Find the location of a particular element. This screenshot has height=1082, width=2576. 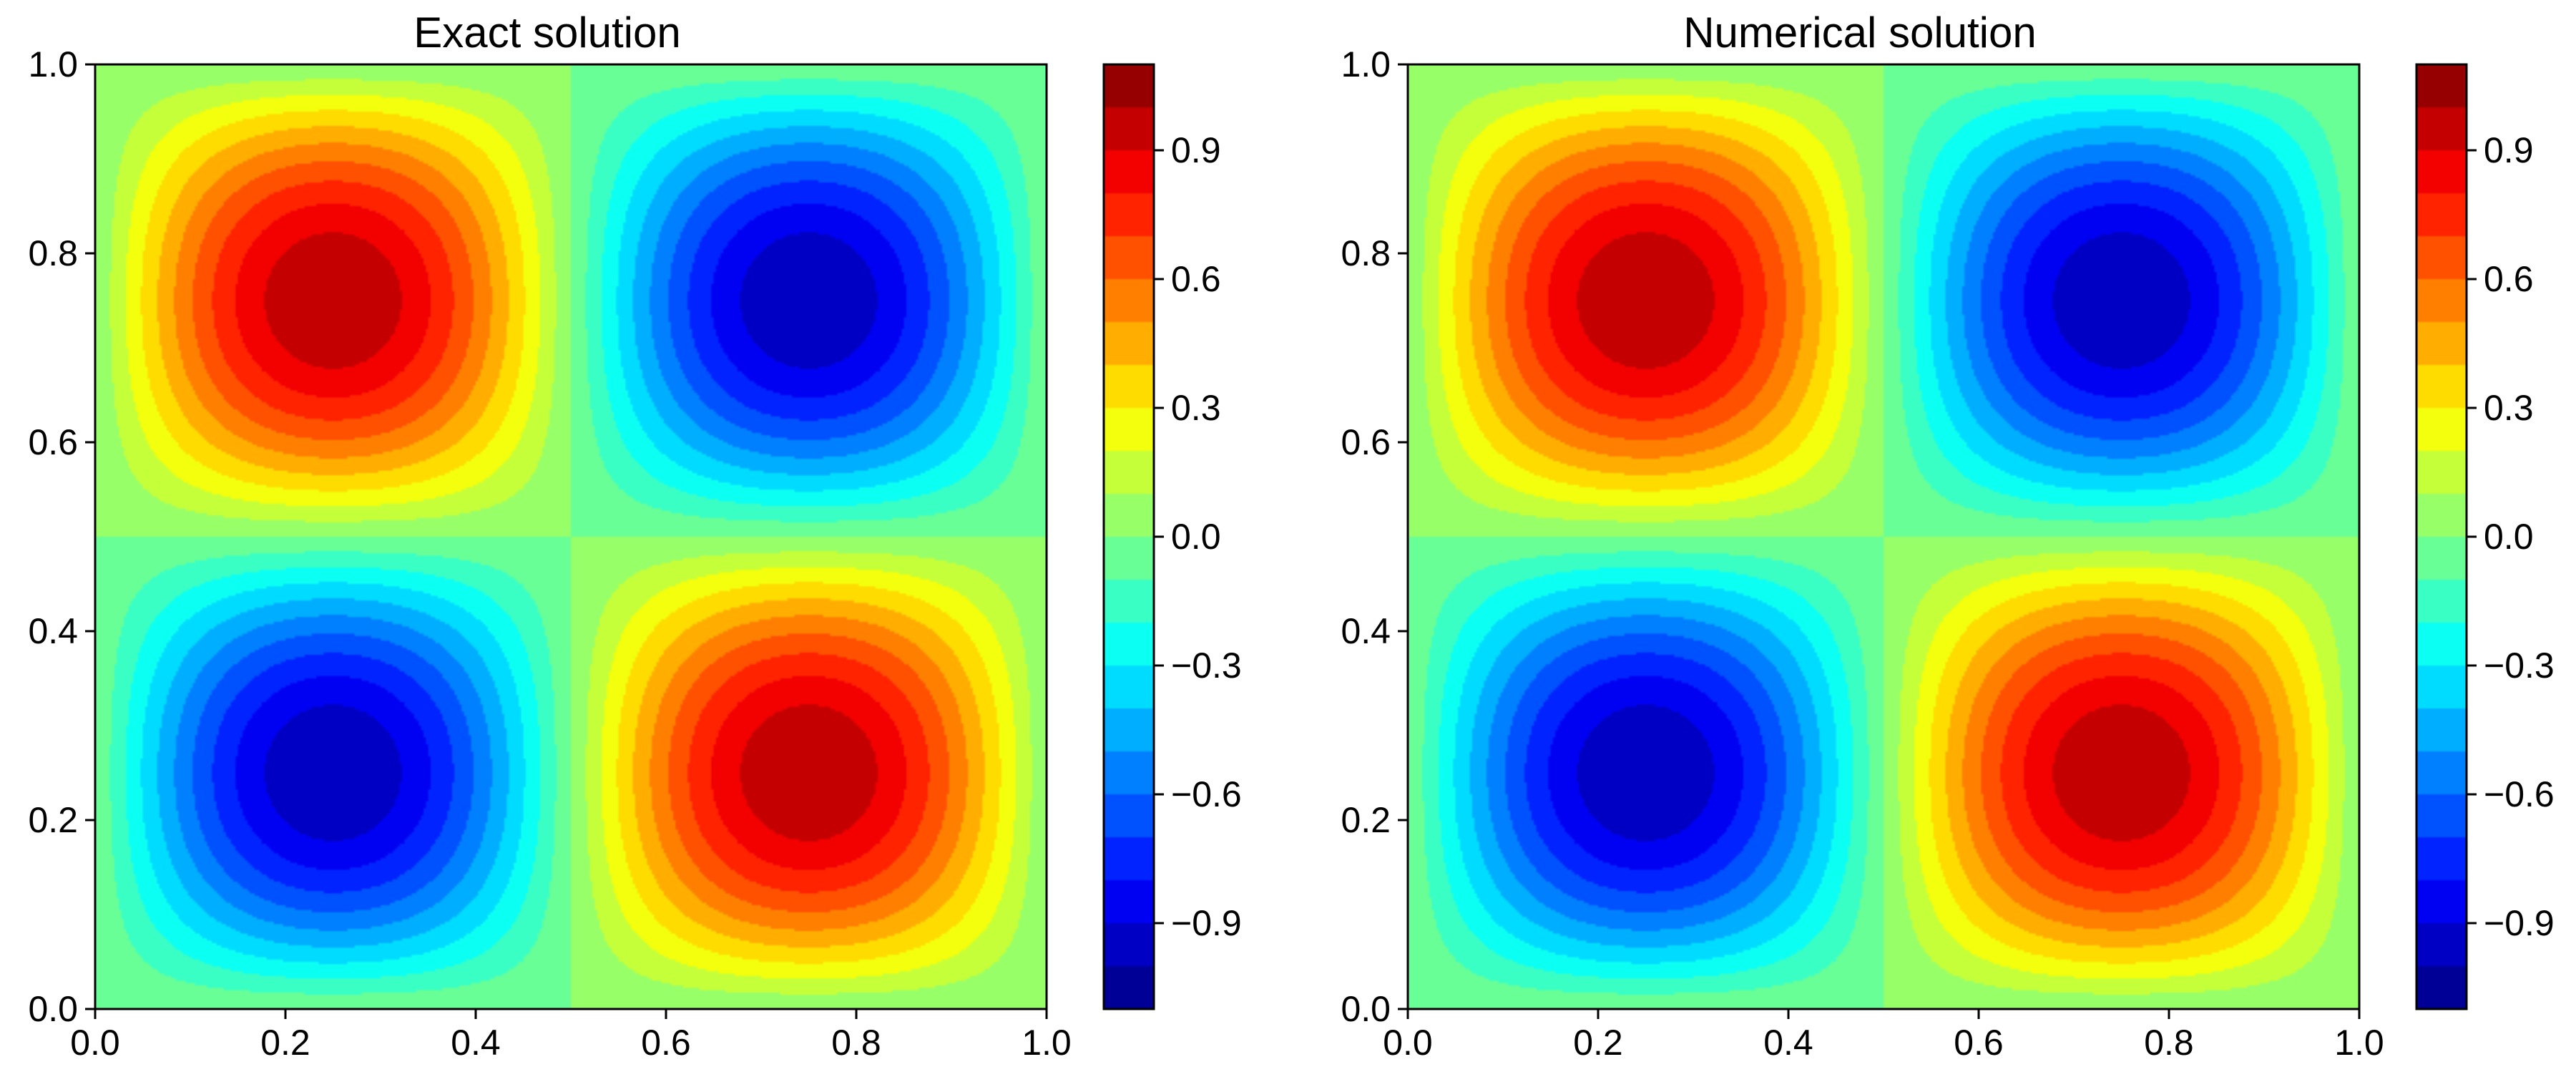

chart-title: Exact solution is located at coordinates (547, 33).